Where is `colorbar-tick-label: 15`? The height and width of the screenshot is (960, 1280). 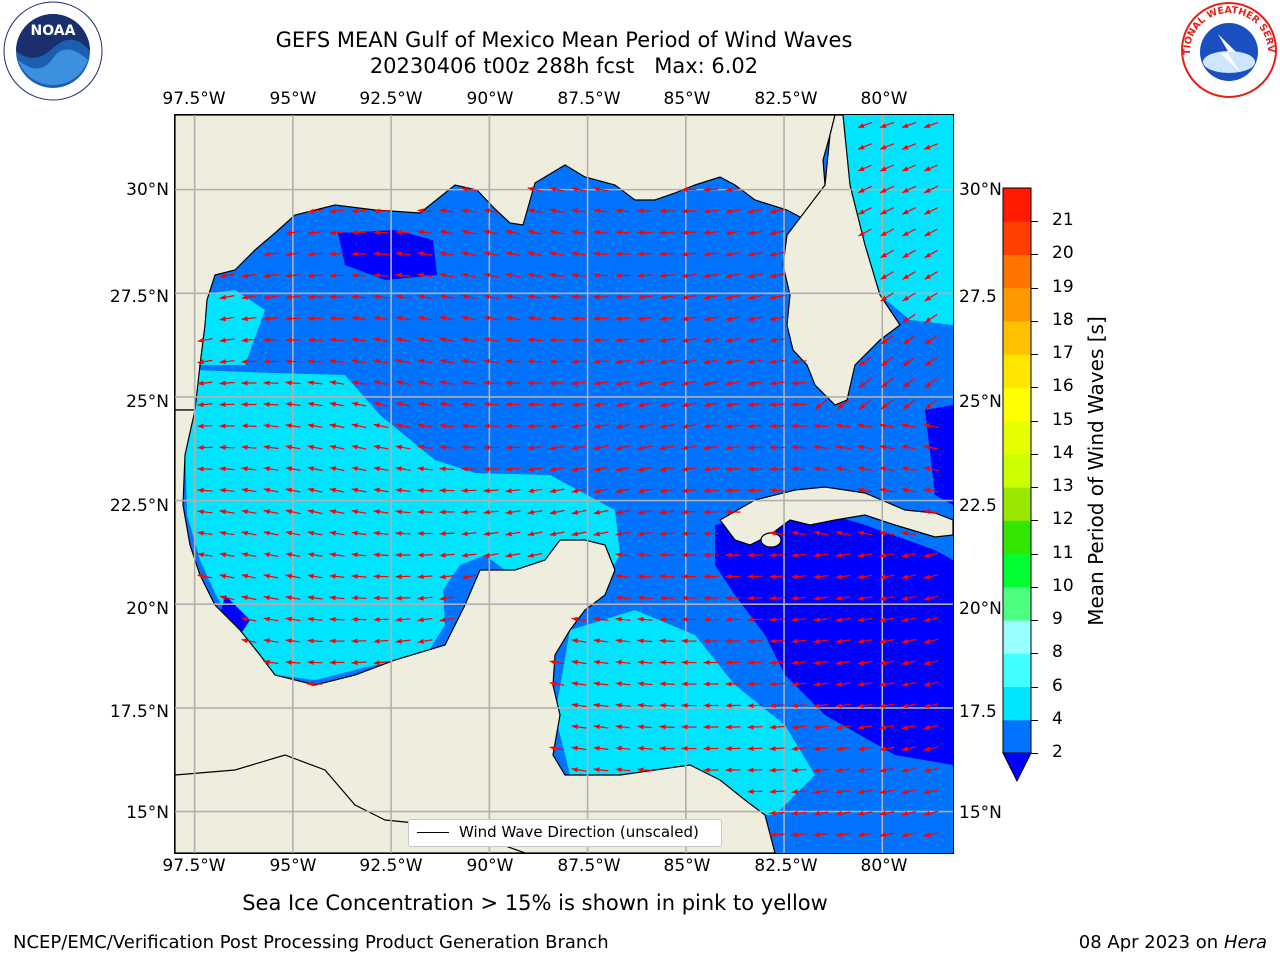
colorbar-tick-label: 15 is located at coordinates (1063, 419).